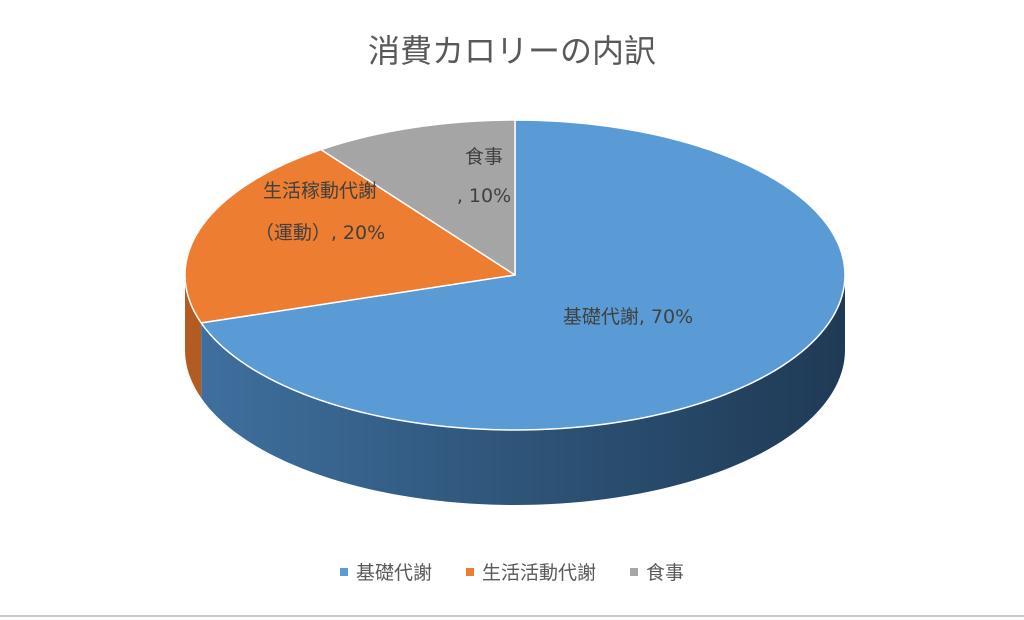 The height and width of the screenshot is (620, 1024). I want to click on legend-label: 食事, so click(665, 573).